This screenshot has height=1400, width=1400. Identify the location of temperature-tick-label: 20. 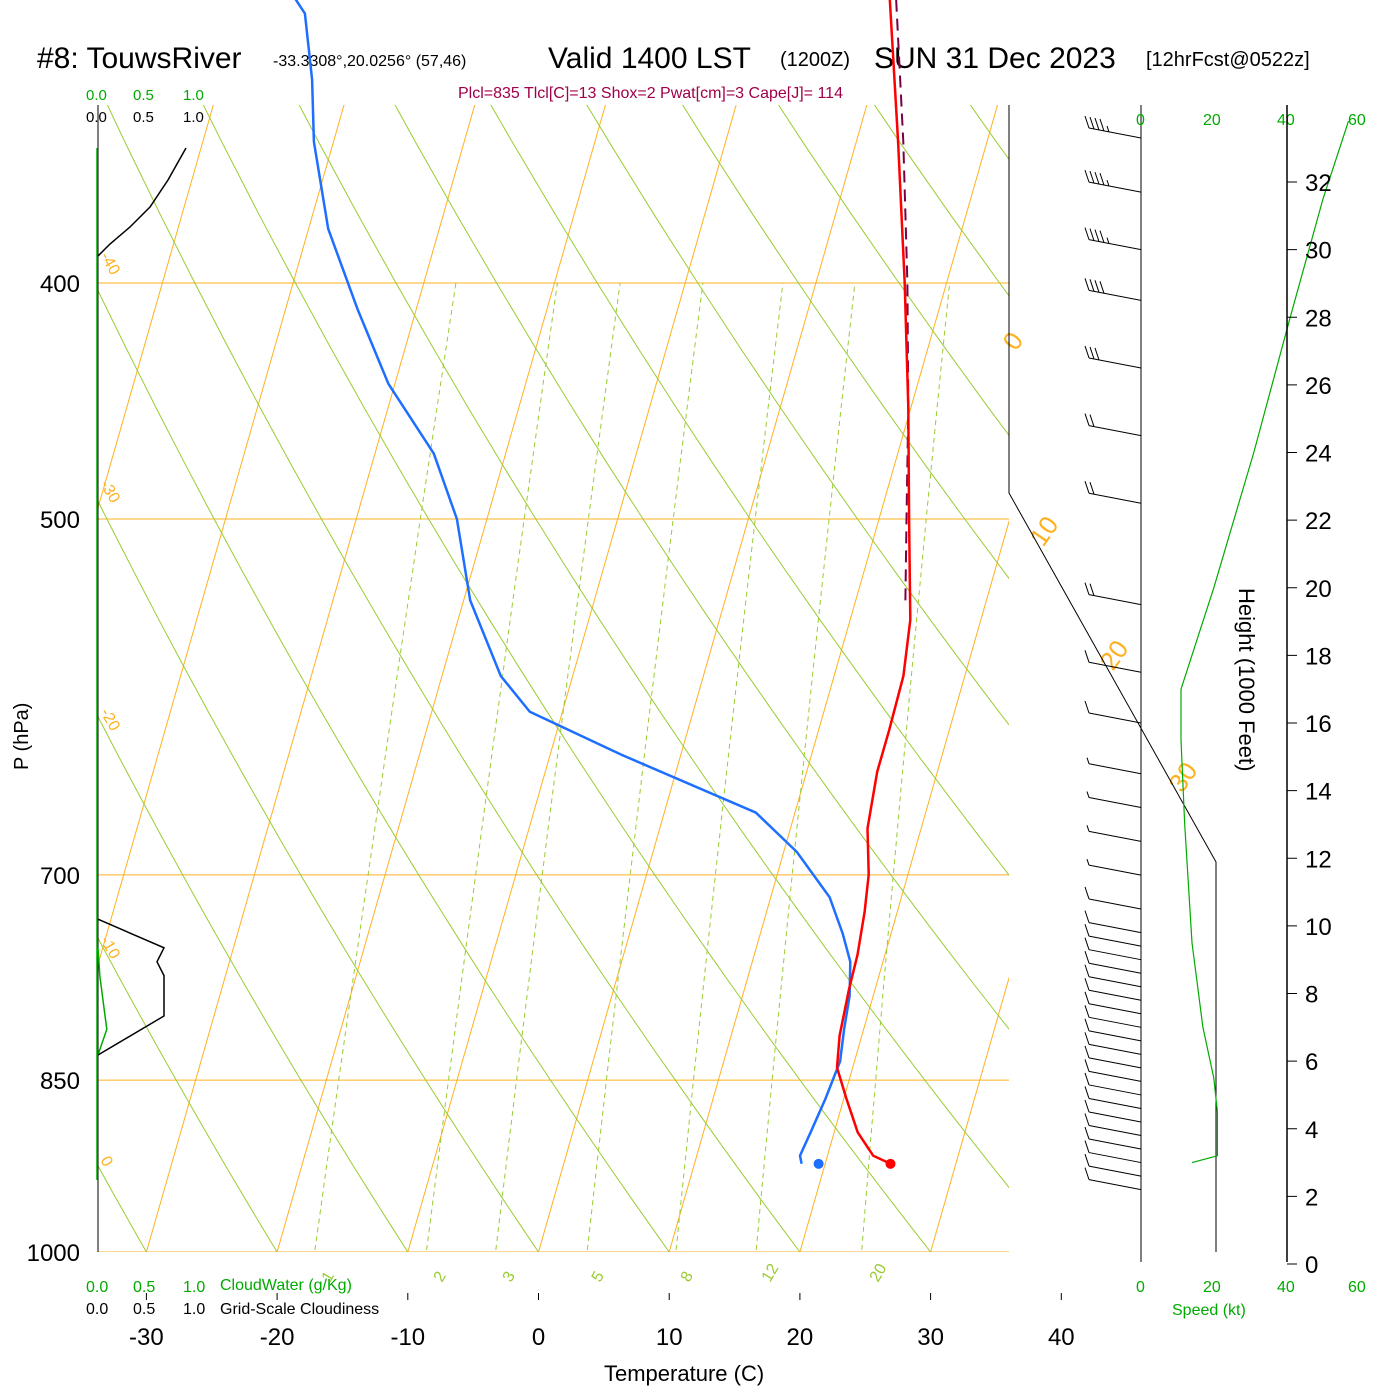
(800, 1337).